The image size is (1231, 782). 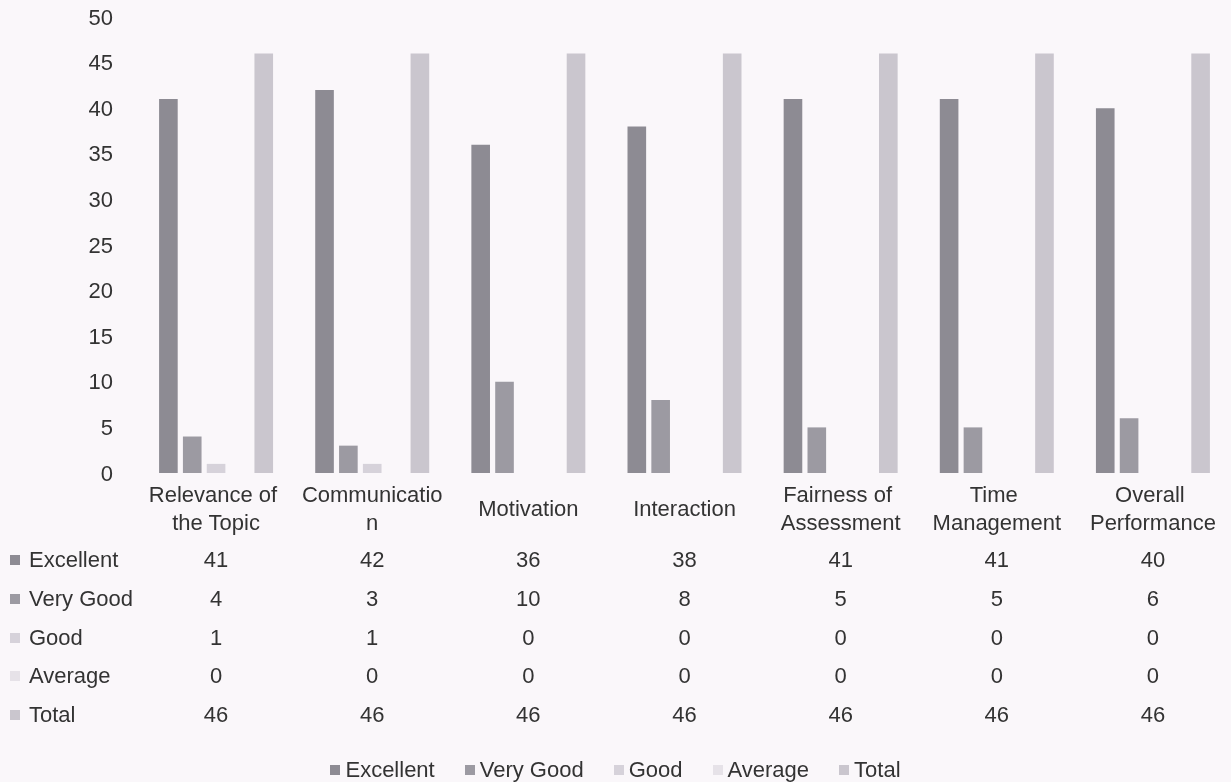 I want to click on text: Average, so click(x=768, y=769).